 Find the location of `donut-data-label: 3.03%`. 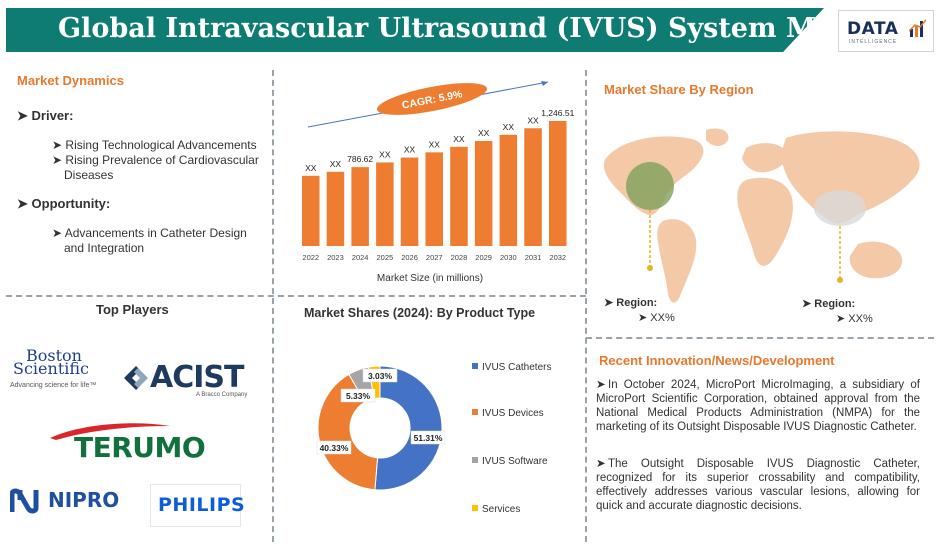

donut-data-label: 3.03% is located at coordinates (380, 376).